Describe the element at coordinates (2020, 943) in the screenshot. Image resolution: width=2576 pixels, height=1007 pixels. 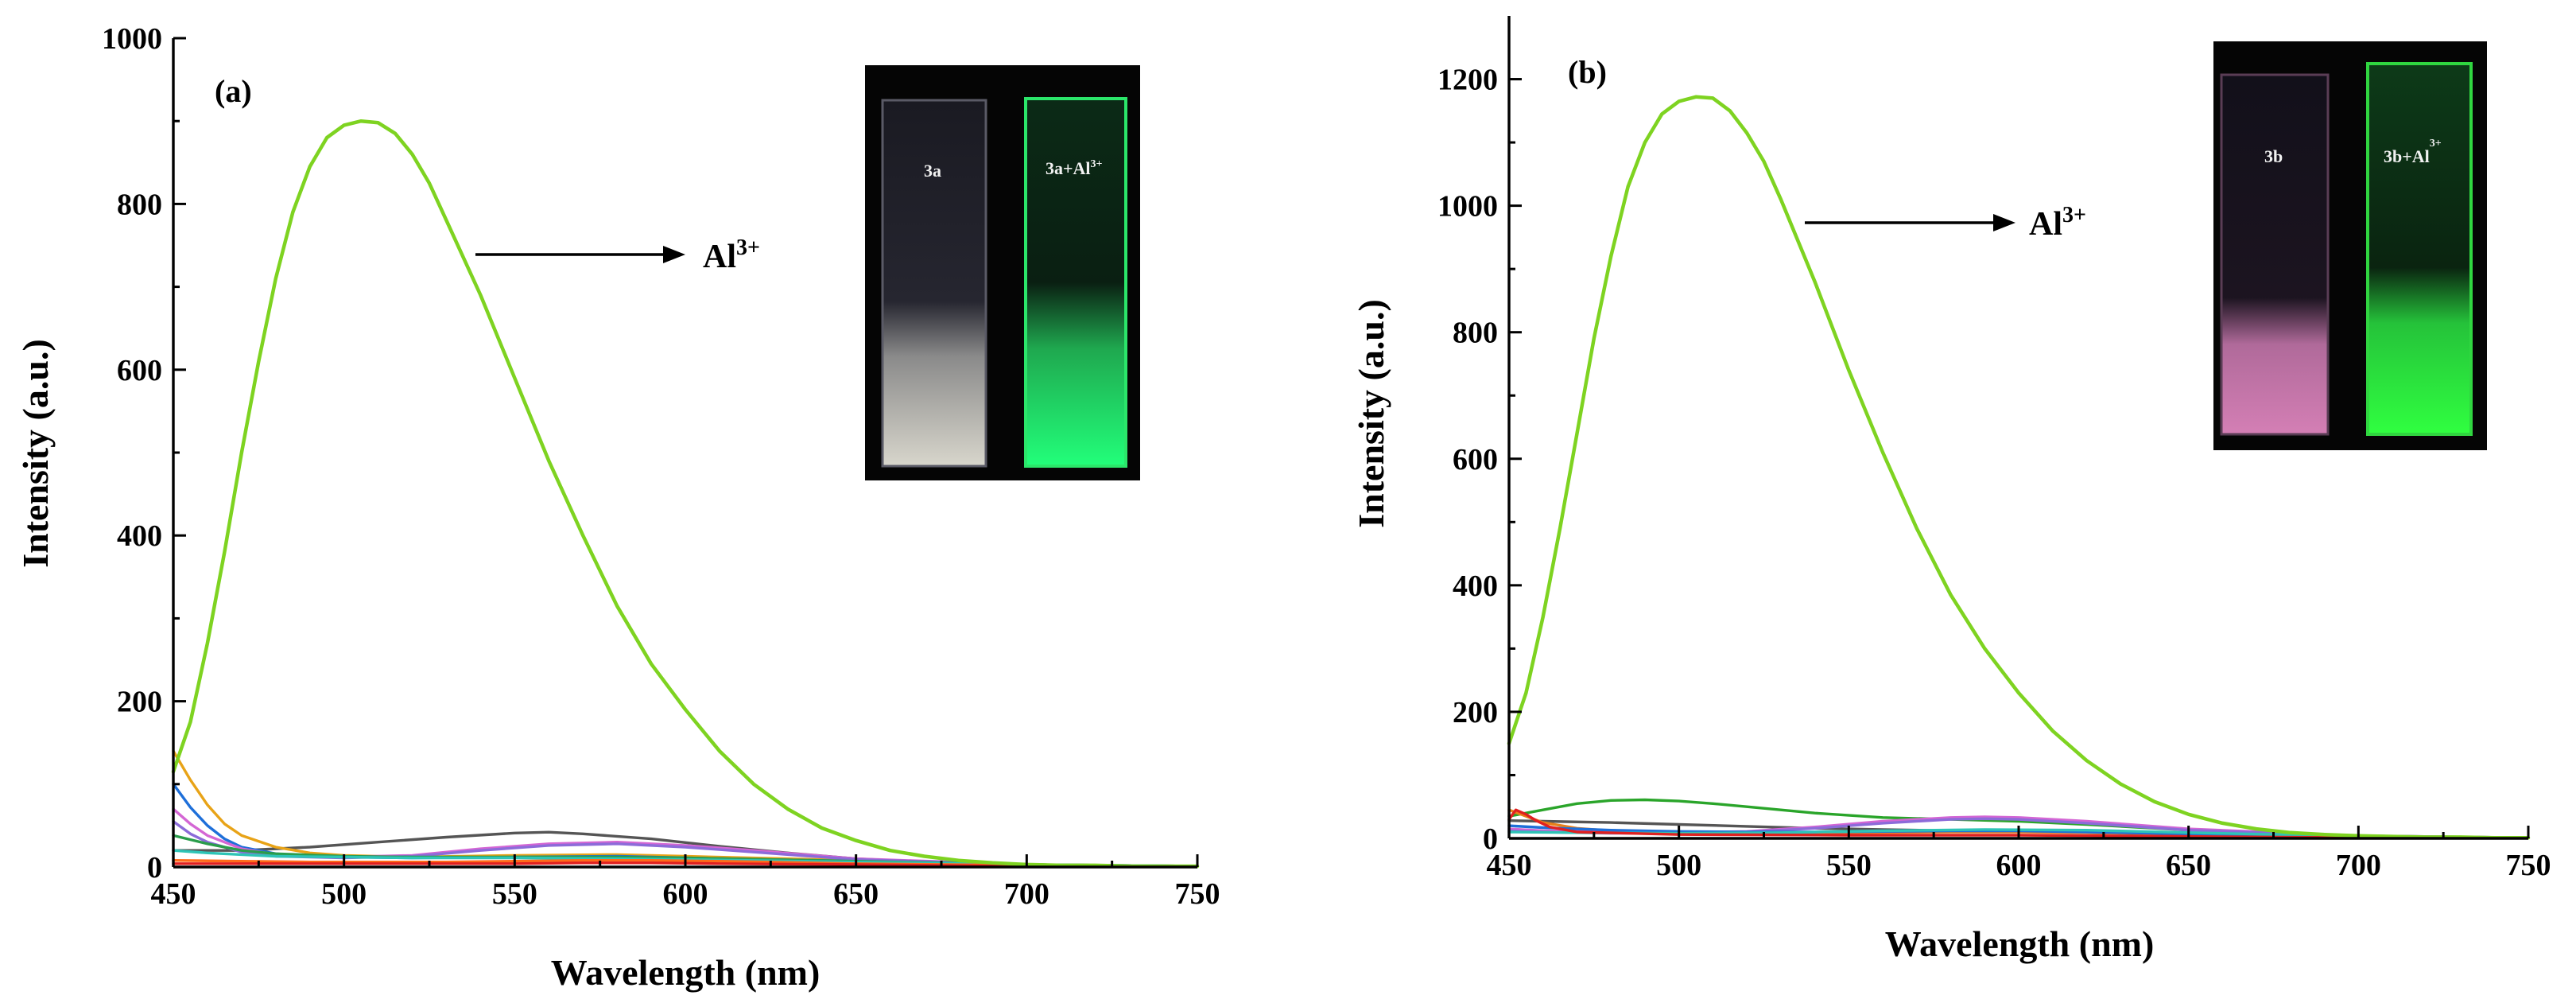
I see `x-axis-label-b: Wavelength (nm)` at that location.